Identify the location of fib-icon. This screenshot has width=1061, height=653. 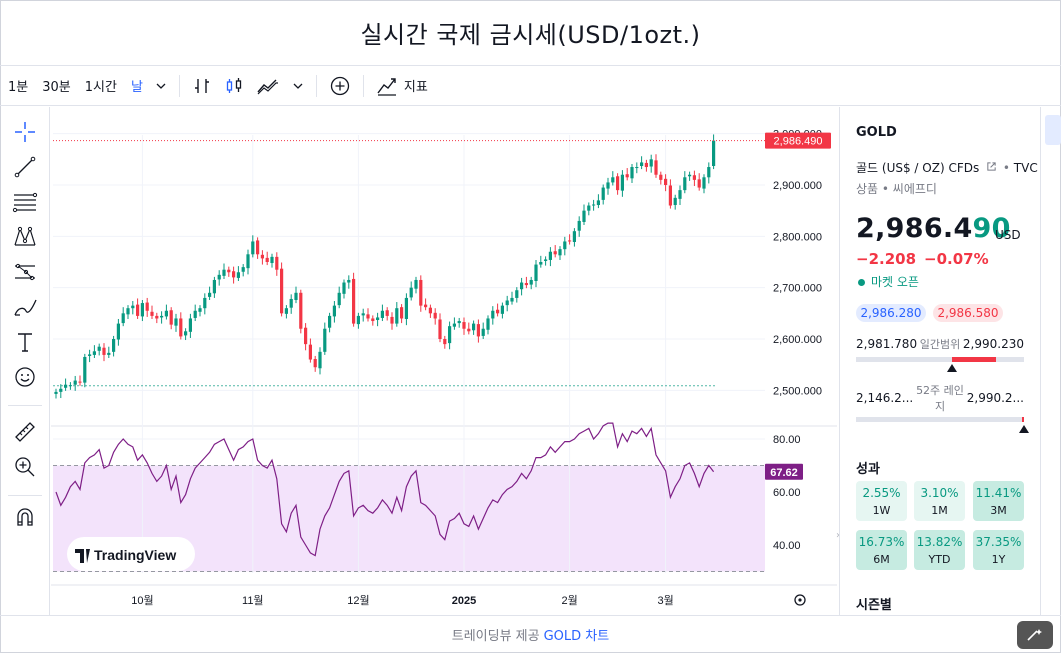
(25, 202).